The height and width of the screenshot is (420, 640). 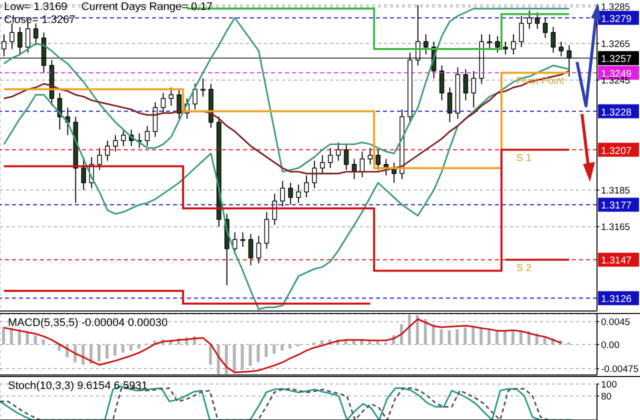 I want to click on y-tick-label: 100, so click(x=609, y=384).